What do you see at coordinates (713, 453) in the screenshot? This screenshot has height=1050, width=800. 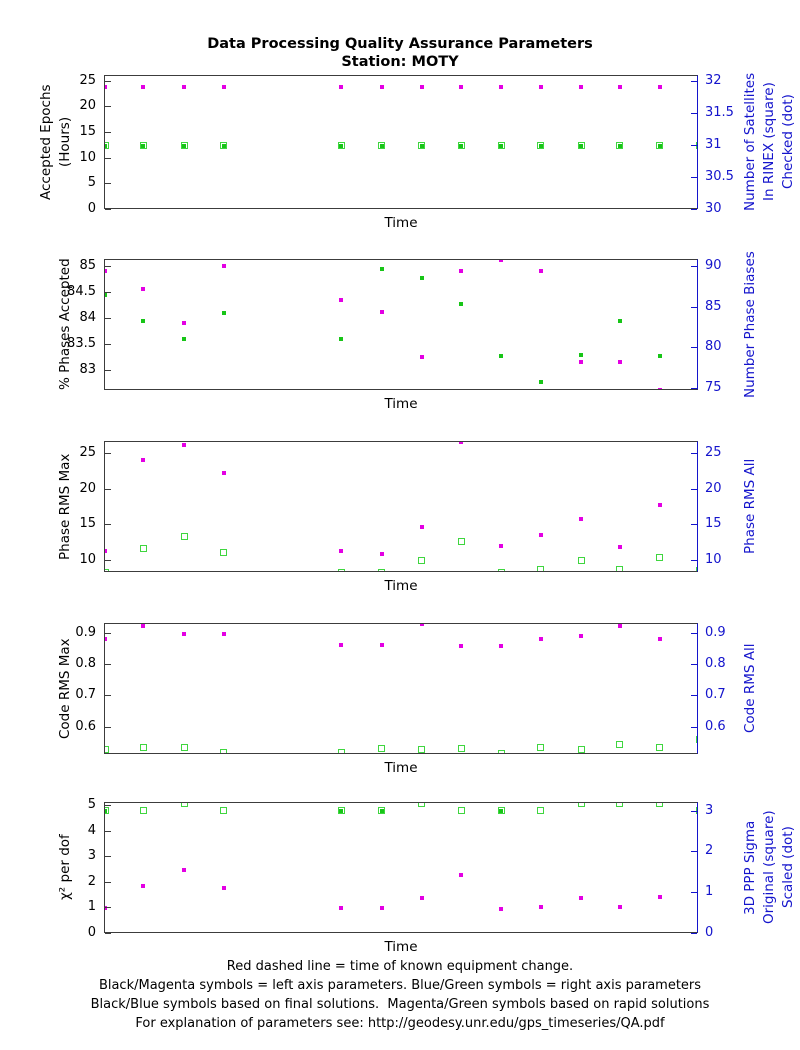 I see `right-tick-label: 25` at bounding box center [713, 453].